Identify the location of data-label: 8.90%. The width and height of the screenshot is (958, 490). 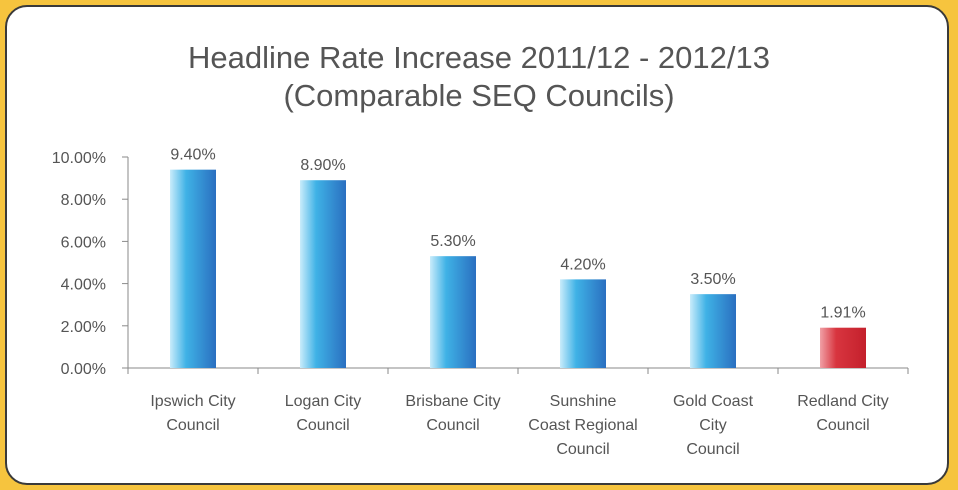
(322, 165).